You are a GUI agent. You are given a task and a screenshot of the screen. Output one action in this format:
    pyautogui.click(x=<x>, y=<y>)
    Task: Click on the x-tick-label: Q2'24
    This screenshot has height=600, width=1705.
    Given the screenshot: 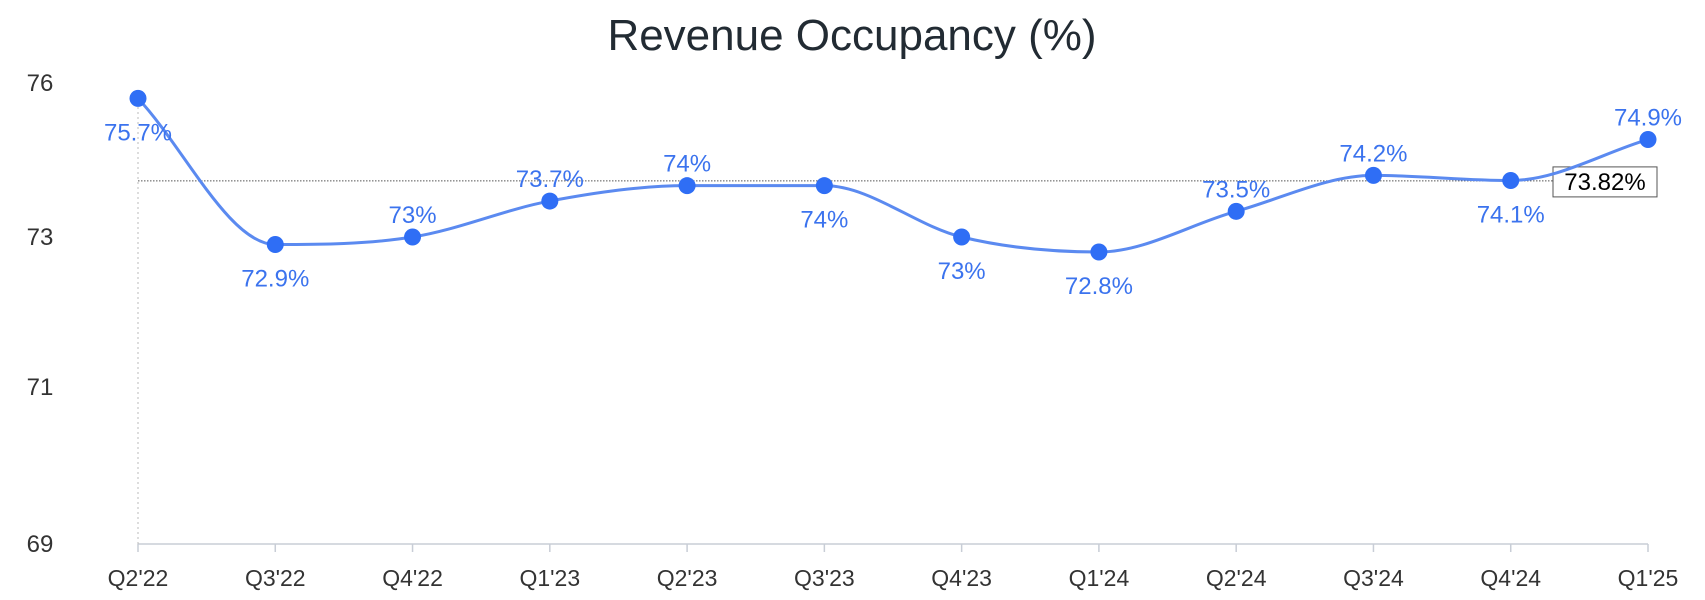 What is the action you would take?
    pyautogui.click(x=1236, y=578)
    